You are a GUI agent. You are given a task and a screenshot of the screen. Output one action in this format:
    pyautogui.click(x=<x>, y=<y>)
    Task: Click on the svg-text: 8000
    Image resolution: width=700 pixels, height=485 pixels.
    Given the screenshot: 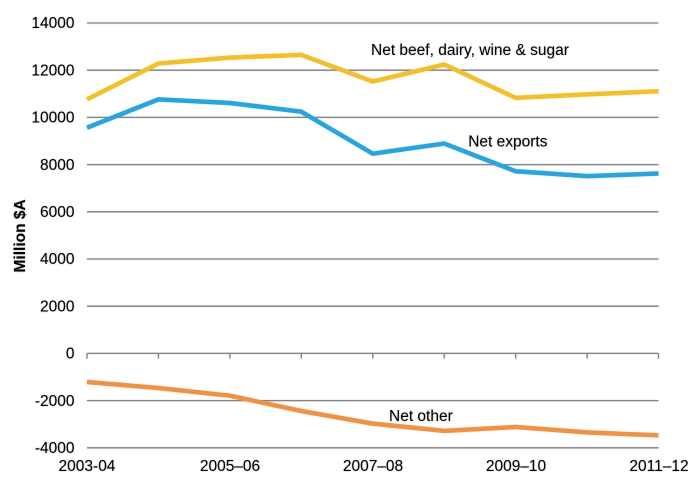 What is the action you would take?
    pyautogui.click(x=57, y=165)
    